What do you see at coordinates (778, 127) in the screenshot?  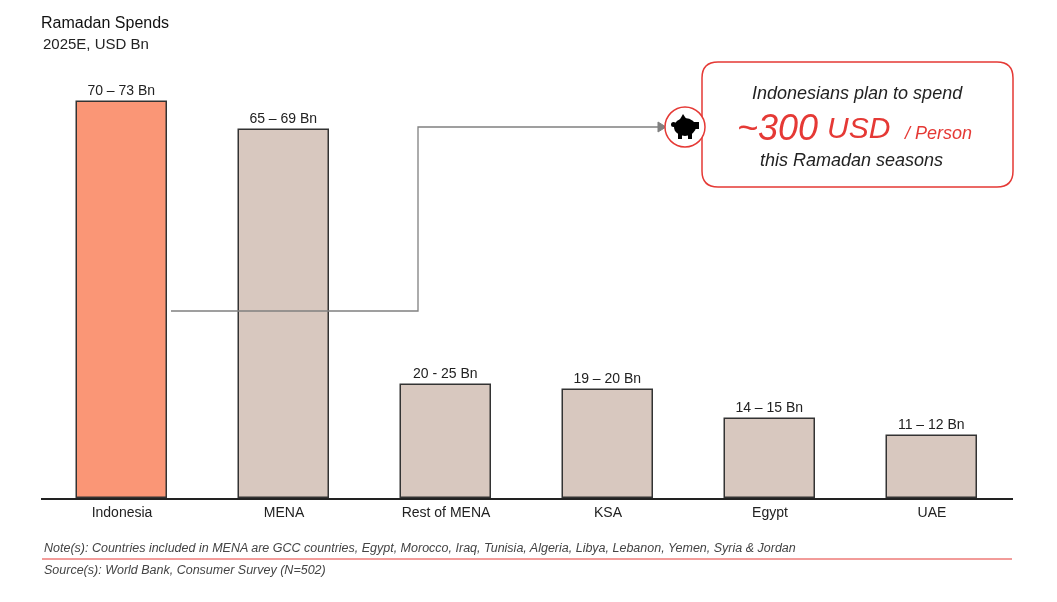 I see `annotation: ~300` at bounding box center [778, 127].